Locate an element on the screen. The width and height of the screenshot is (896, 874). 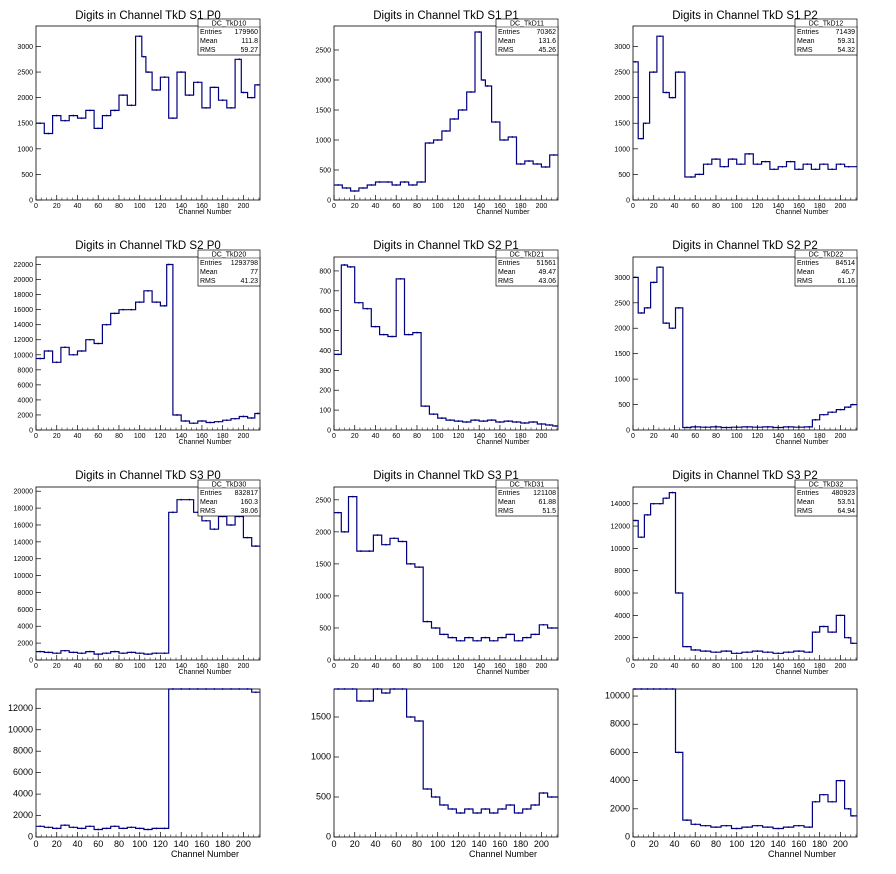
stats-value: 51.5 is located at coordinates (549, 511).